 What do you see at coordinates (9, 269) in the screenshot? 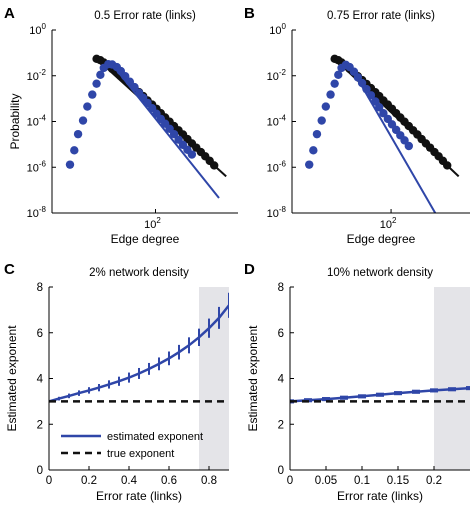
I see `panel-letter-c: C` at bounding box center [9, 269].